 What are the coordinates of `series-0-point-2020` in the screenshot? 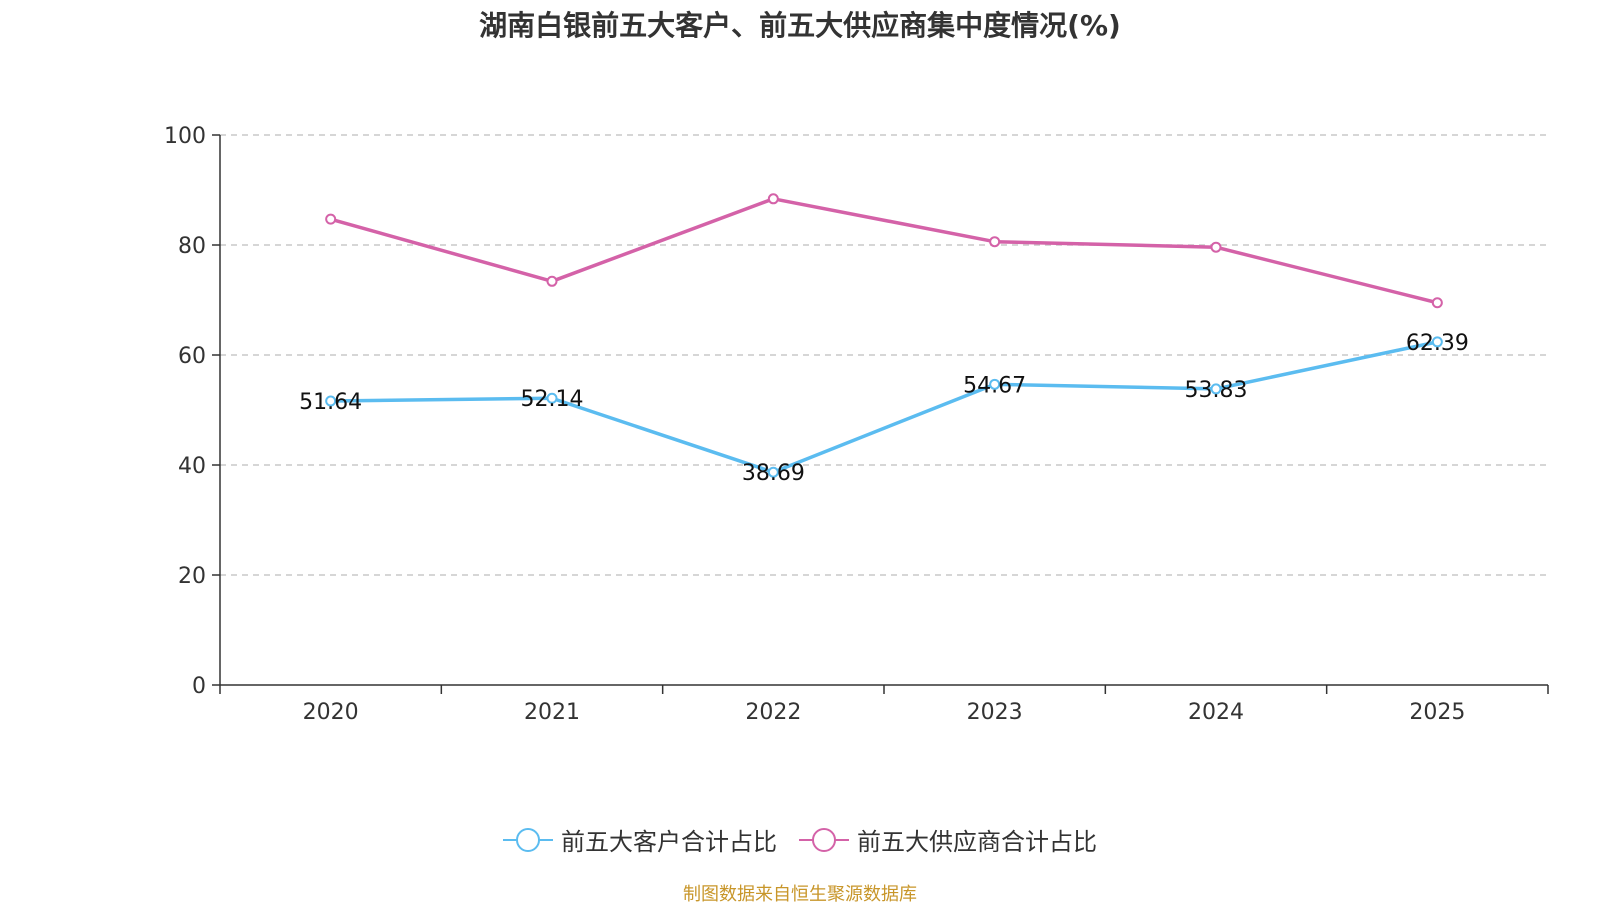 It's located at (331, 401).